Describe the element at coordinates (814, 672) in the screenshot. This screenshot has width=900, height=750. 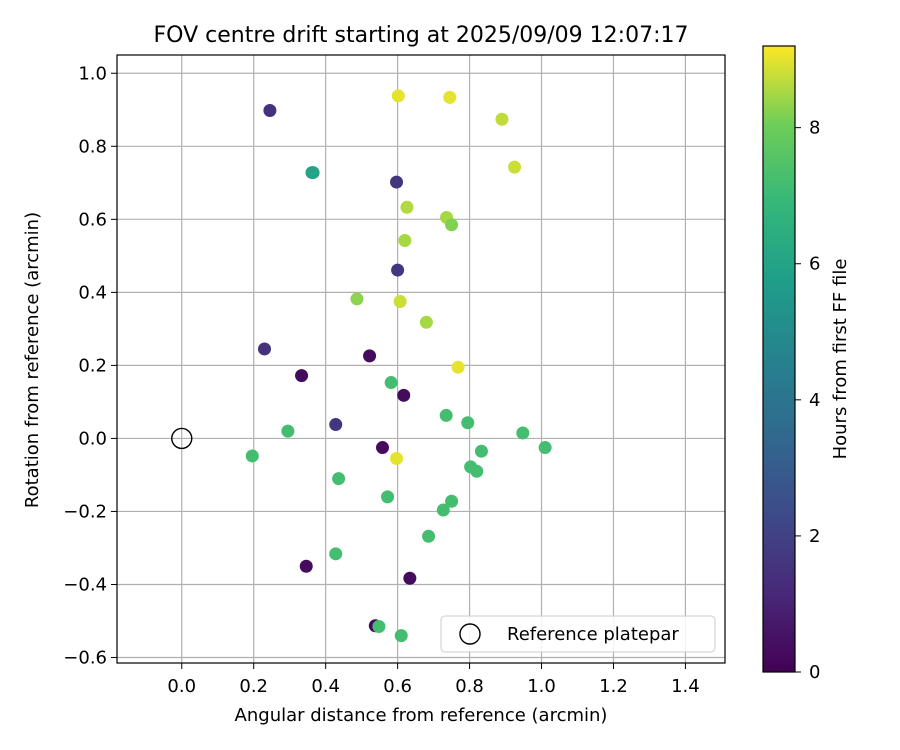
I see `colorbar-tick-label: 0` at that location.